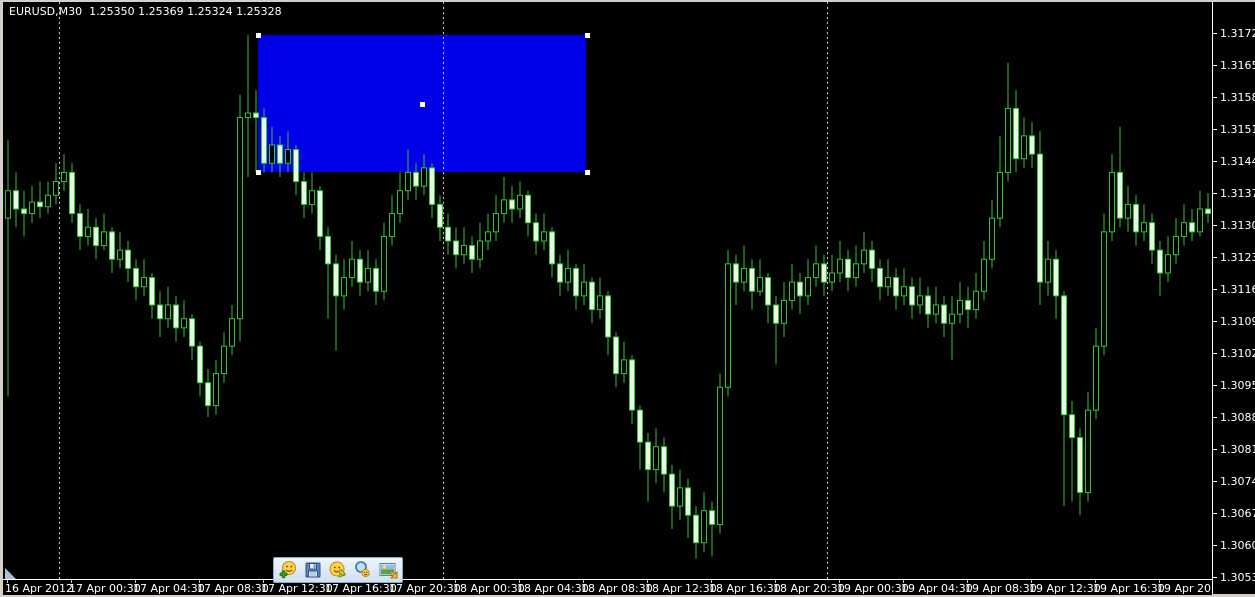 Image resolution: width=1255 pixels, height=597 pixels. I want to click on rectangle-handle-top-left, so click(258, 35).